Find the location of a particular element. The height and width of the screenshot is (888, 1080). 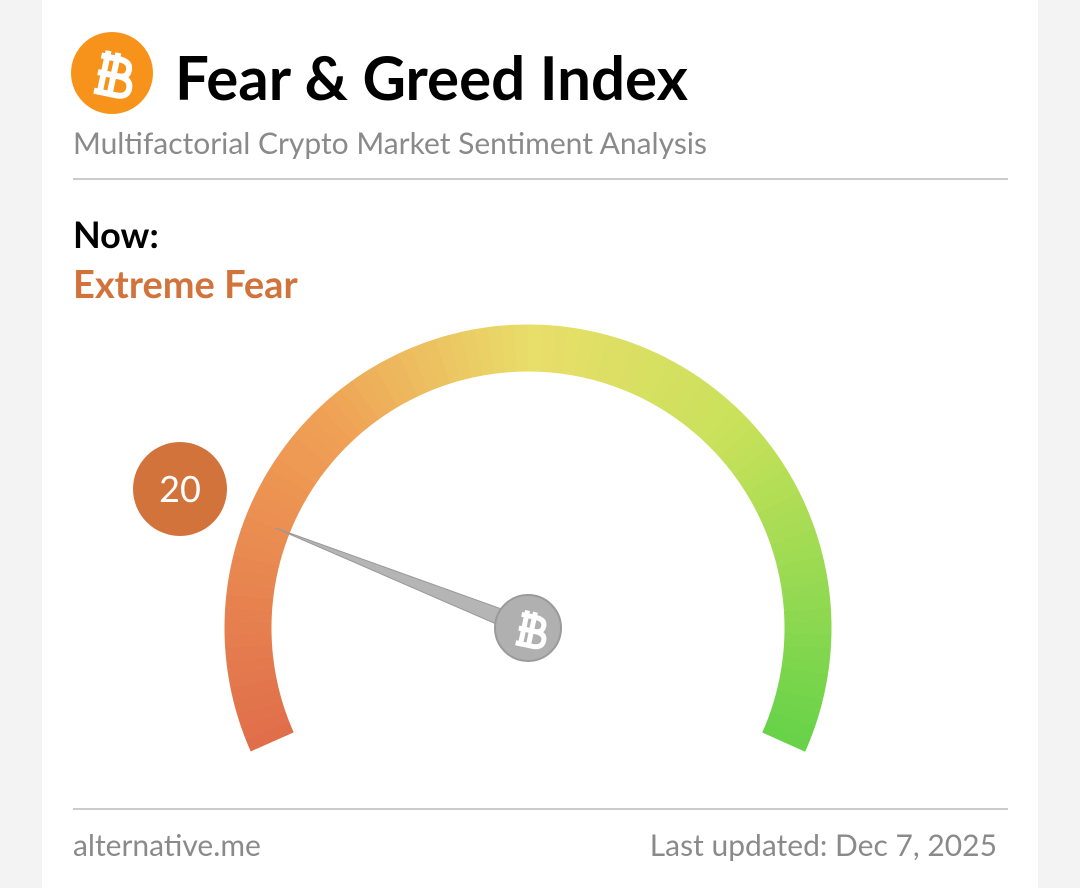

value-label: 20 is located at coordinates (180, 488).